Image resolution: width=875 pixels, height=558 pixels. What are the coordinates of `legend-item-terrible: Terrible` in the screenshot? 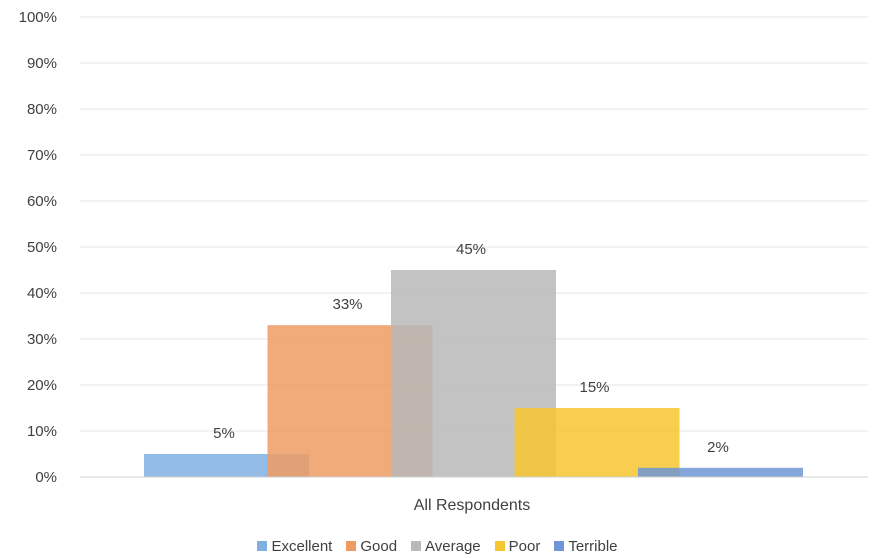 It's located at (586, 546).